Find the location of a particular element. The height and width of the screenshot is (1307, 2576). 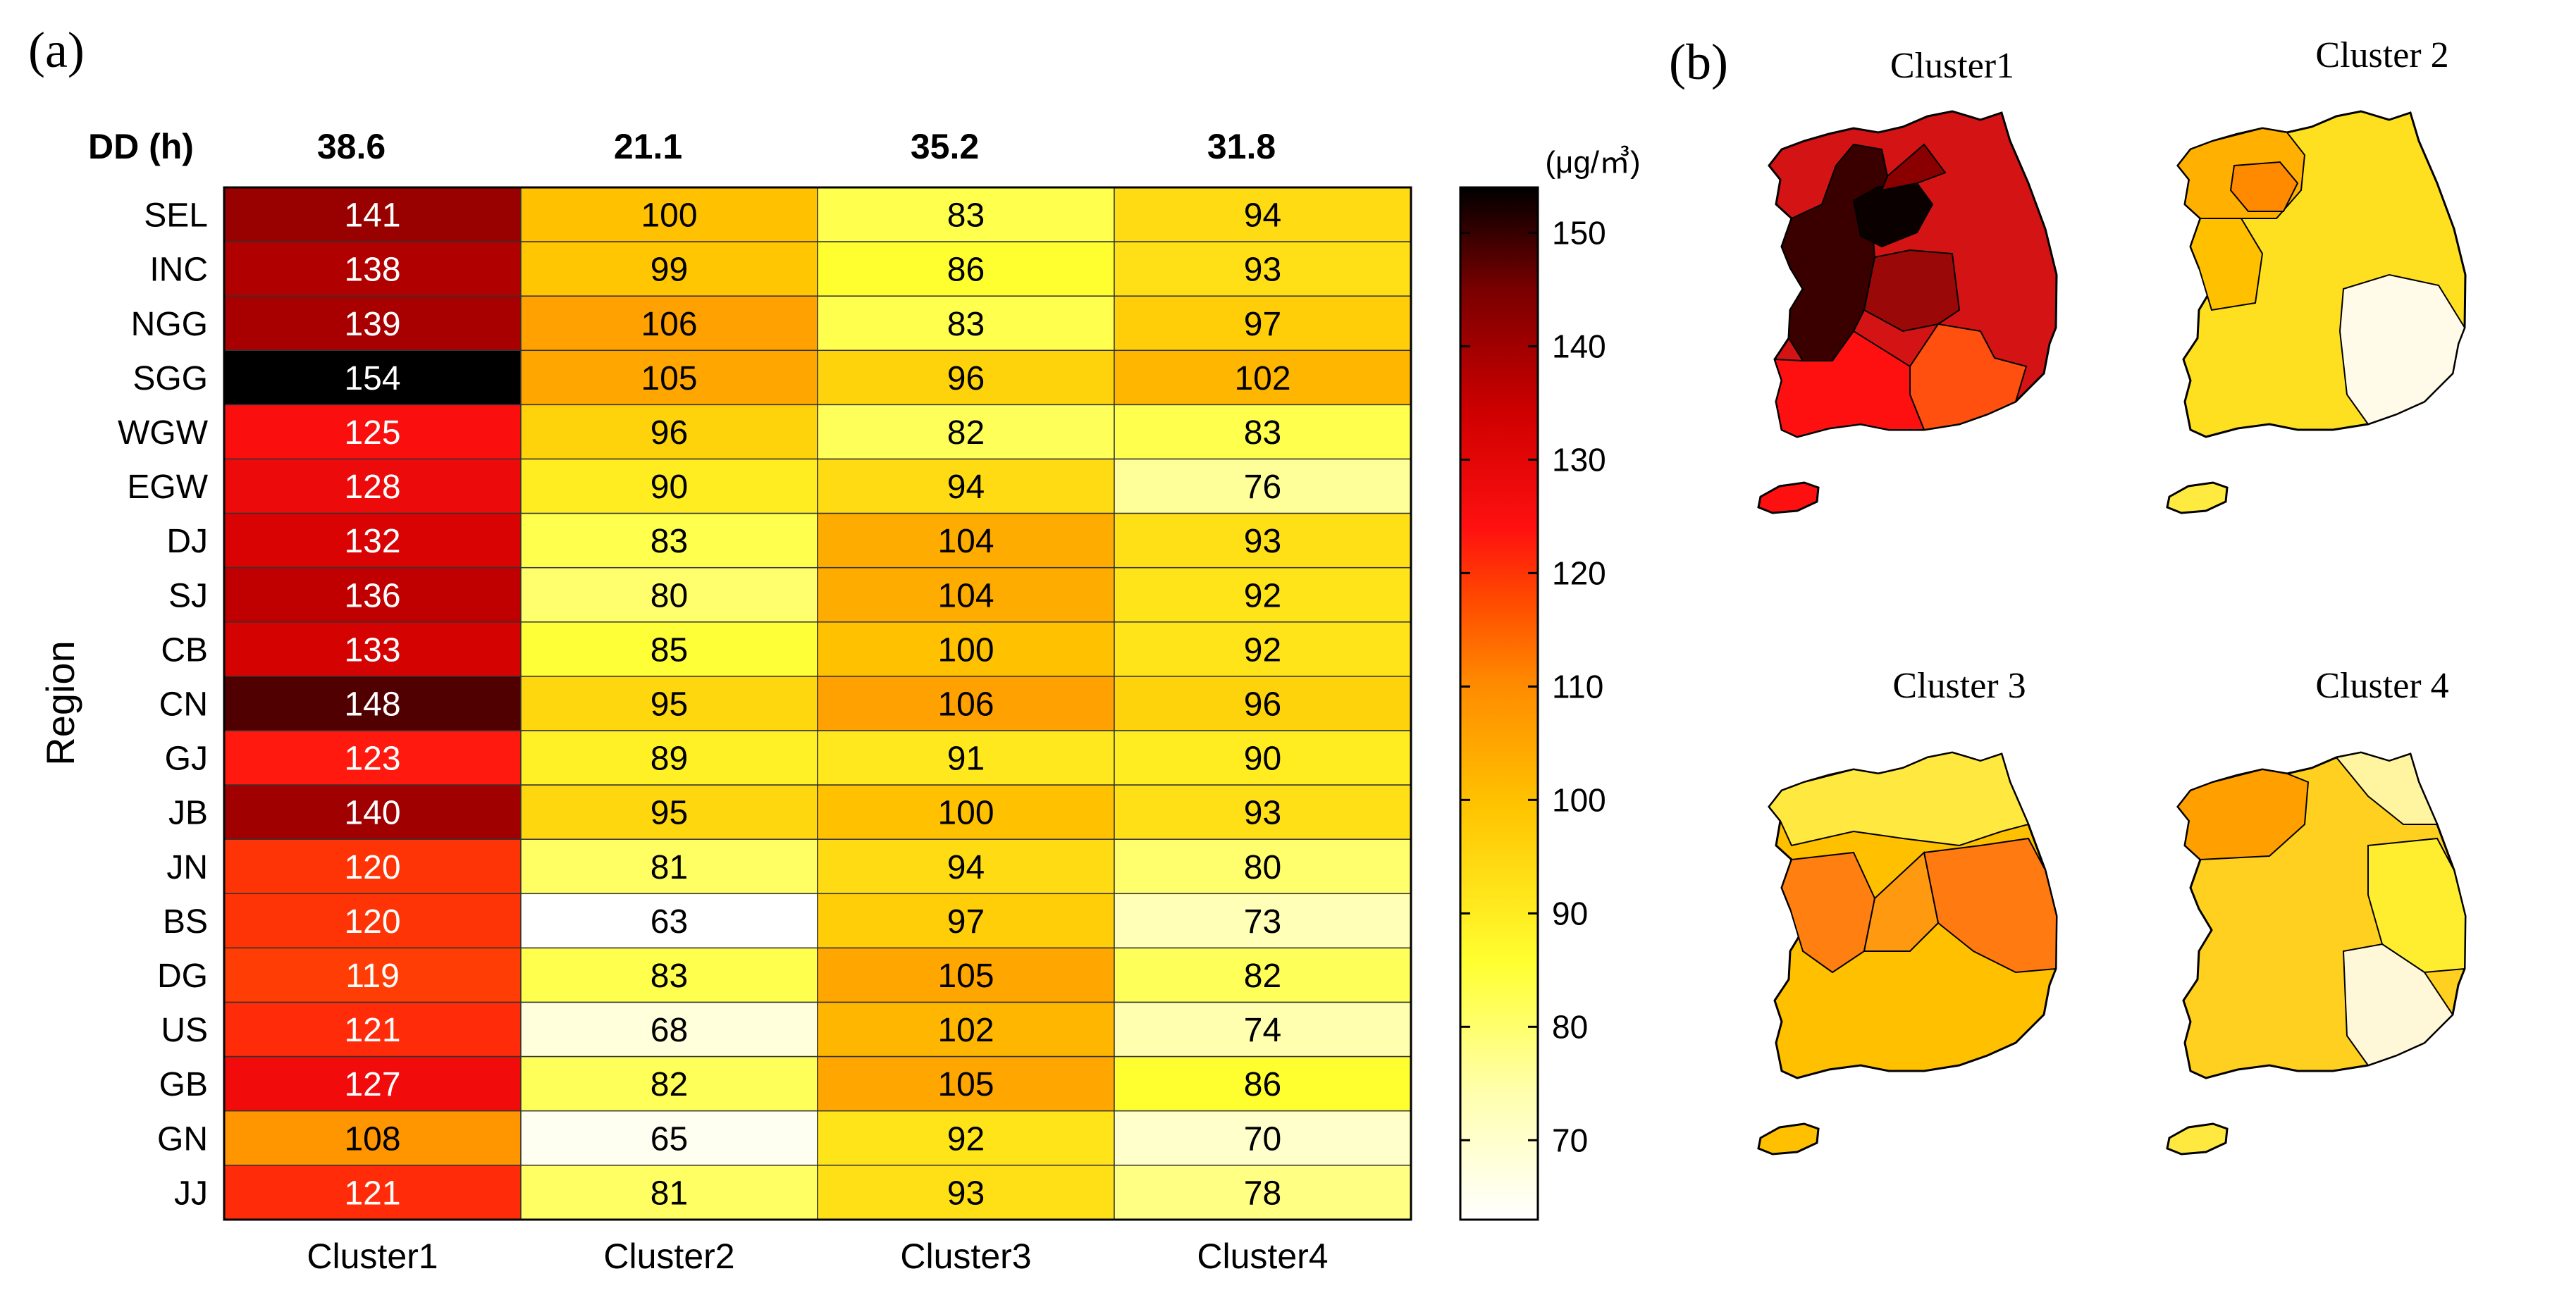

dd-labels: DD (h) 38.6 21.1 35.2 31.8 is located at coordinates (682, 146).